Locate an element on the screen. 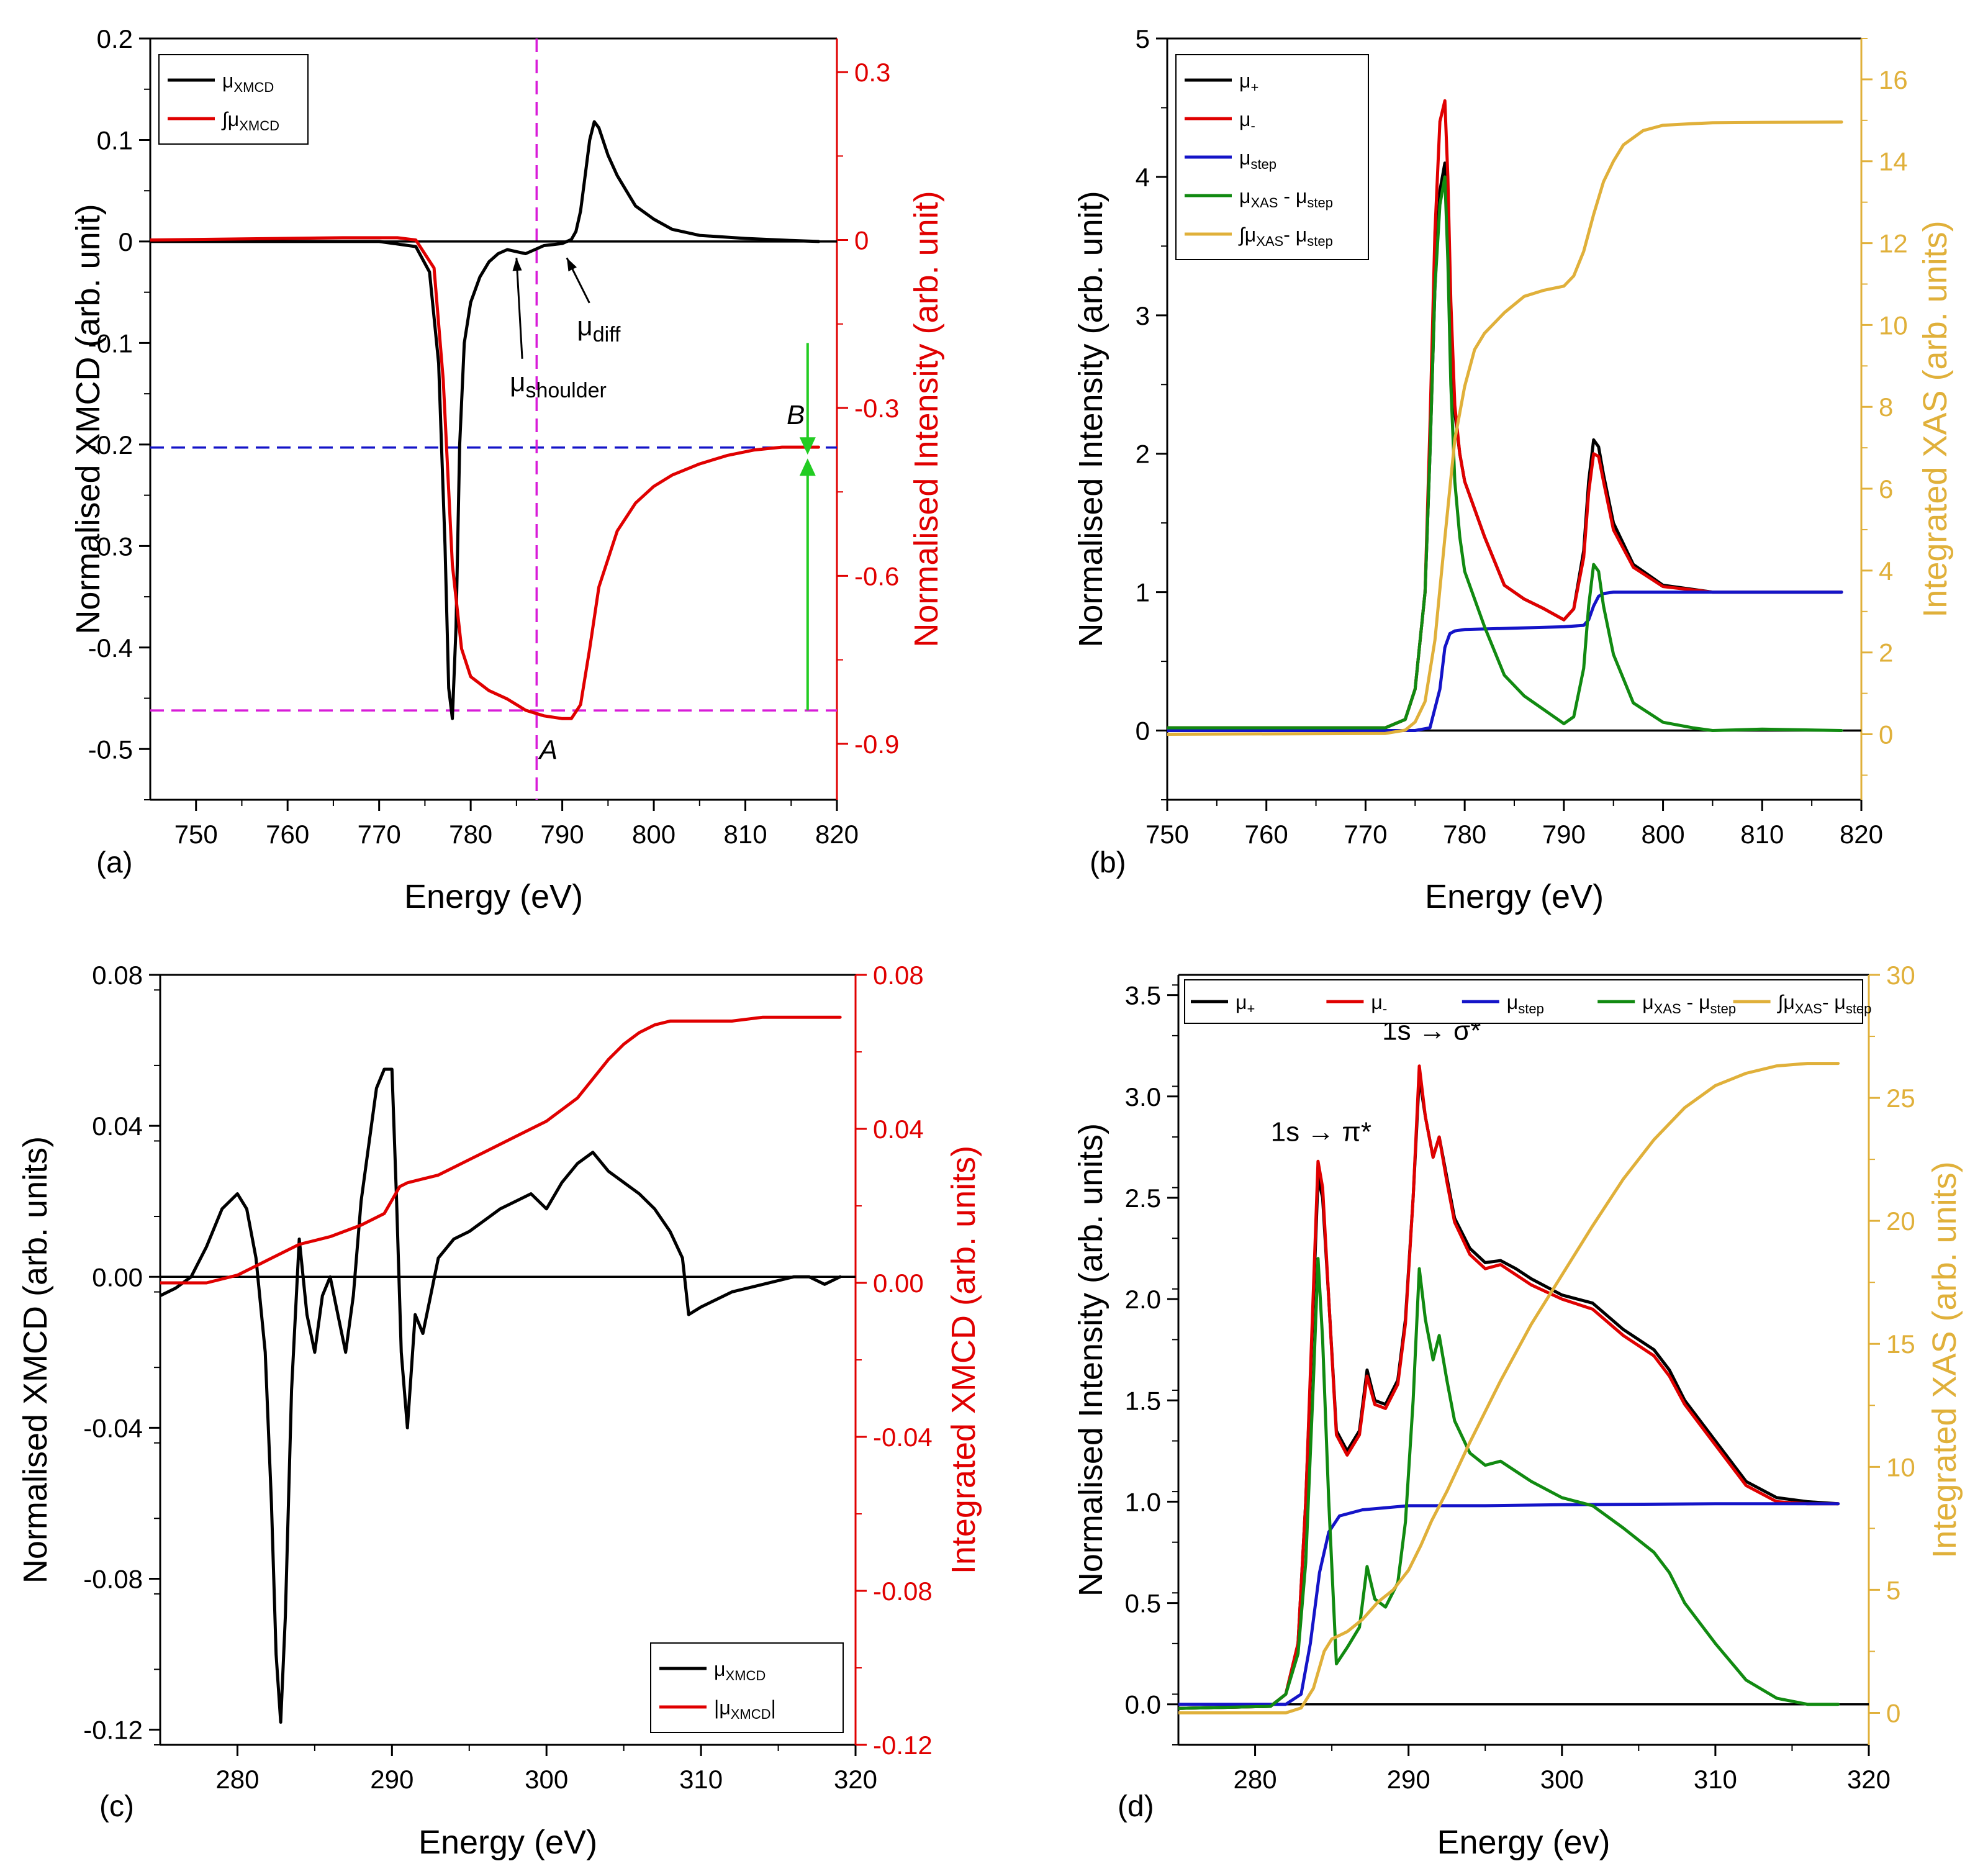 This screenshot has width=1988, height=1874. y2-tick-label: -0.3 is located at coordinates (876, 409).